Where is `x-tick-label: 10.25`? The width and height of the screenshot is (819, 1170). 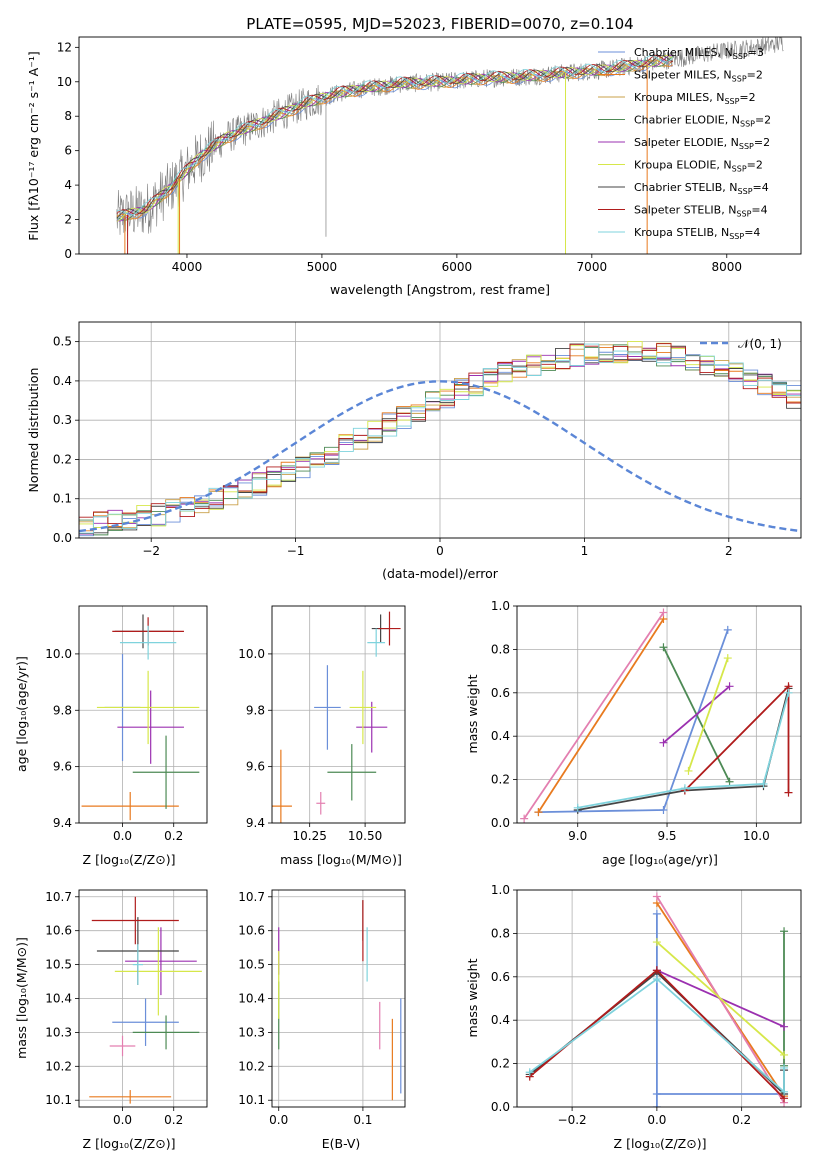
x-tick-label: 10.25 is located at coordinates (310, 836).